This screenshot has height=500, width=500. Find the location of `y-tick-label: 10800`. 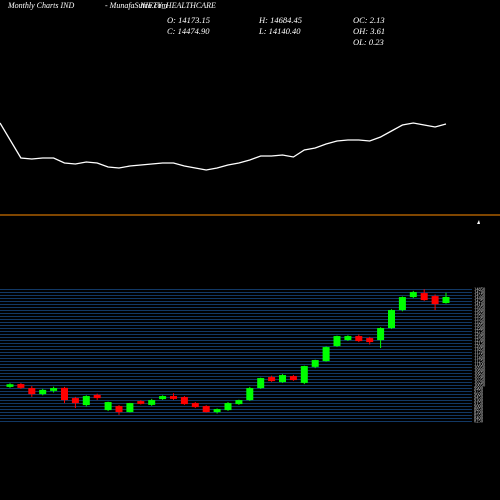

y-tick-label: 10800 is located at coordinates (480, 370).